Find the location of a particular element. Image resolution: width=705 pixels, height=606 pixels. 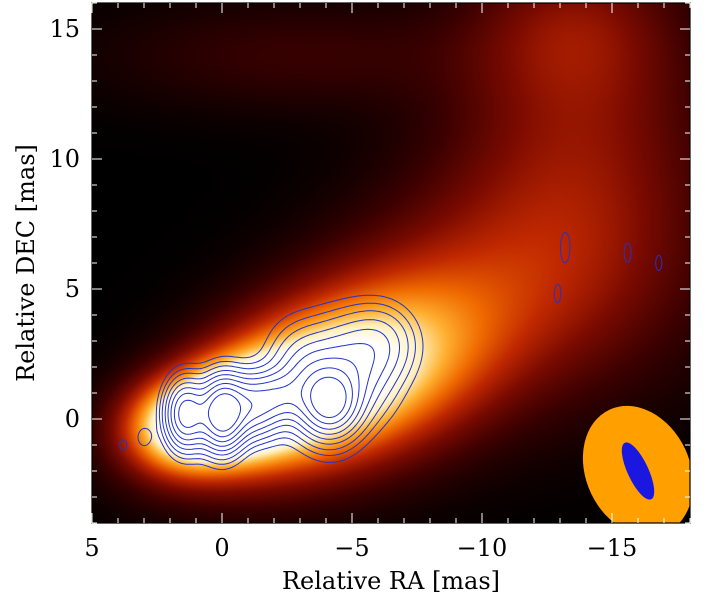

x-tick-label: −15 is located at coordinates (612, 548).